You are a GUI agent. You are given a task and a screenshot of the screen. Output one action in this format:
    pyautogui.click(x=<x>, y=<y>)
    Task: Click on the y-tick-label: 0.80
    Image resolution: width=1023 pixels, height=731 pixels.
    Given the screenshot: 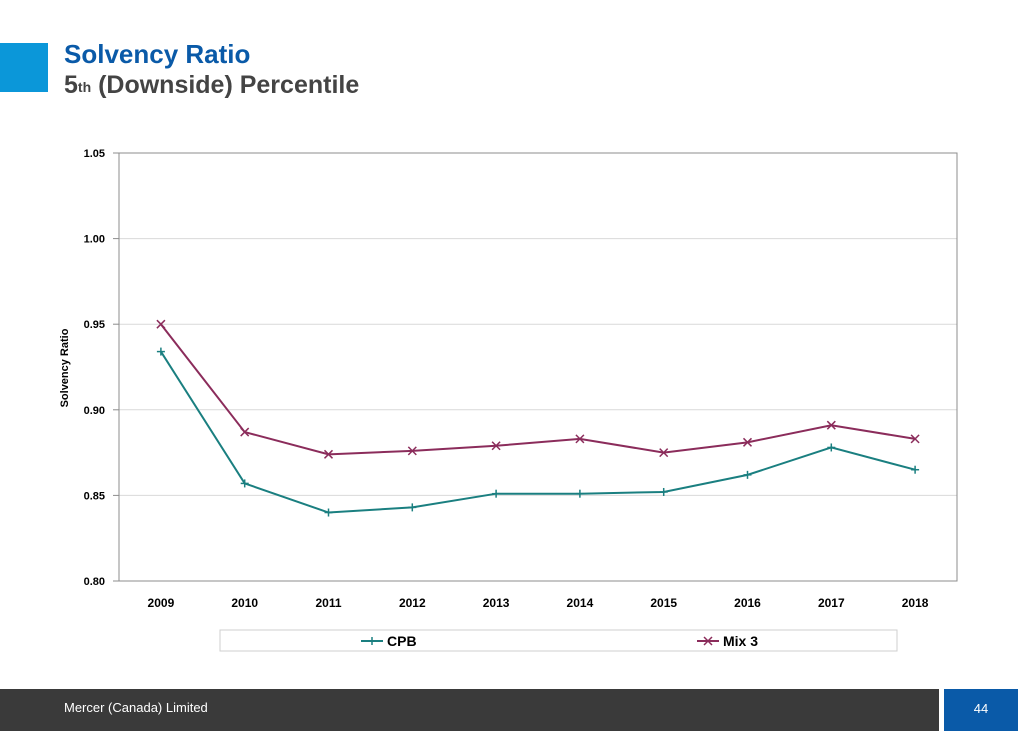 What is the action you would take?
    pyautogui.click(x=94, y=582)
    